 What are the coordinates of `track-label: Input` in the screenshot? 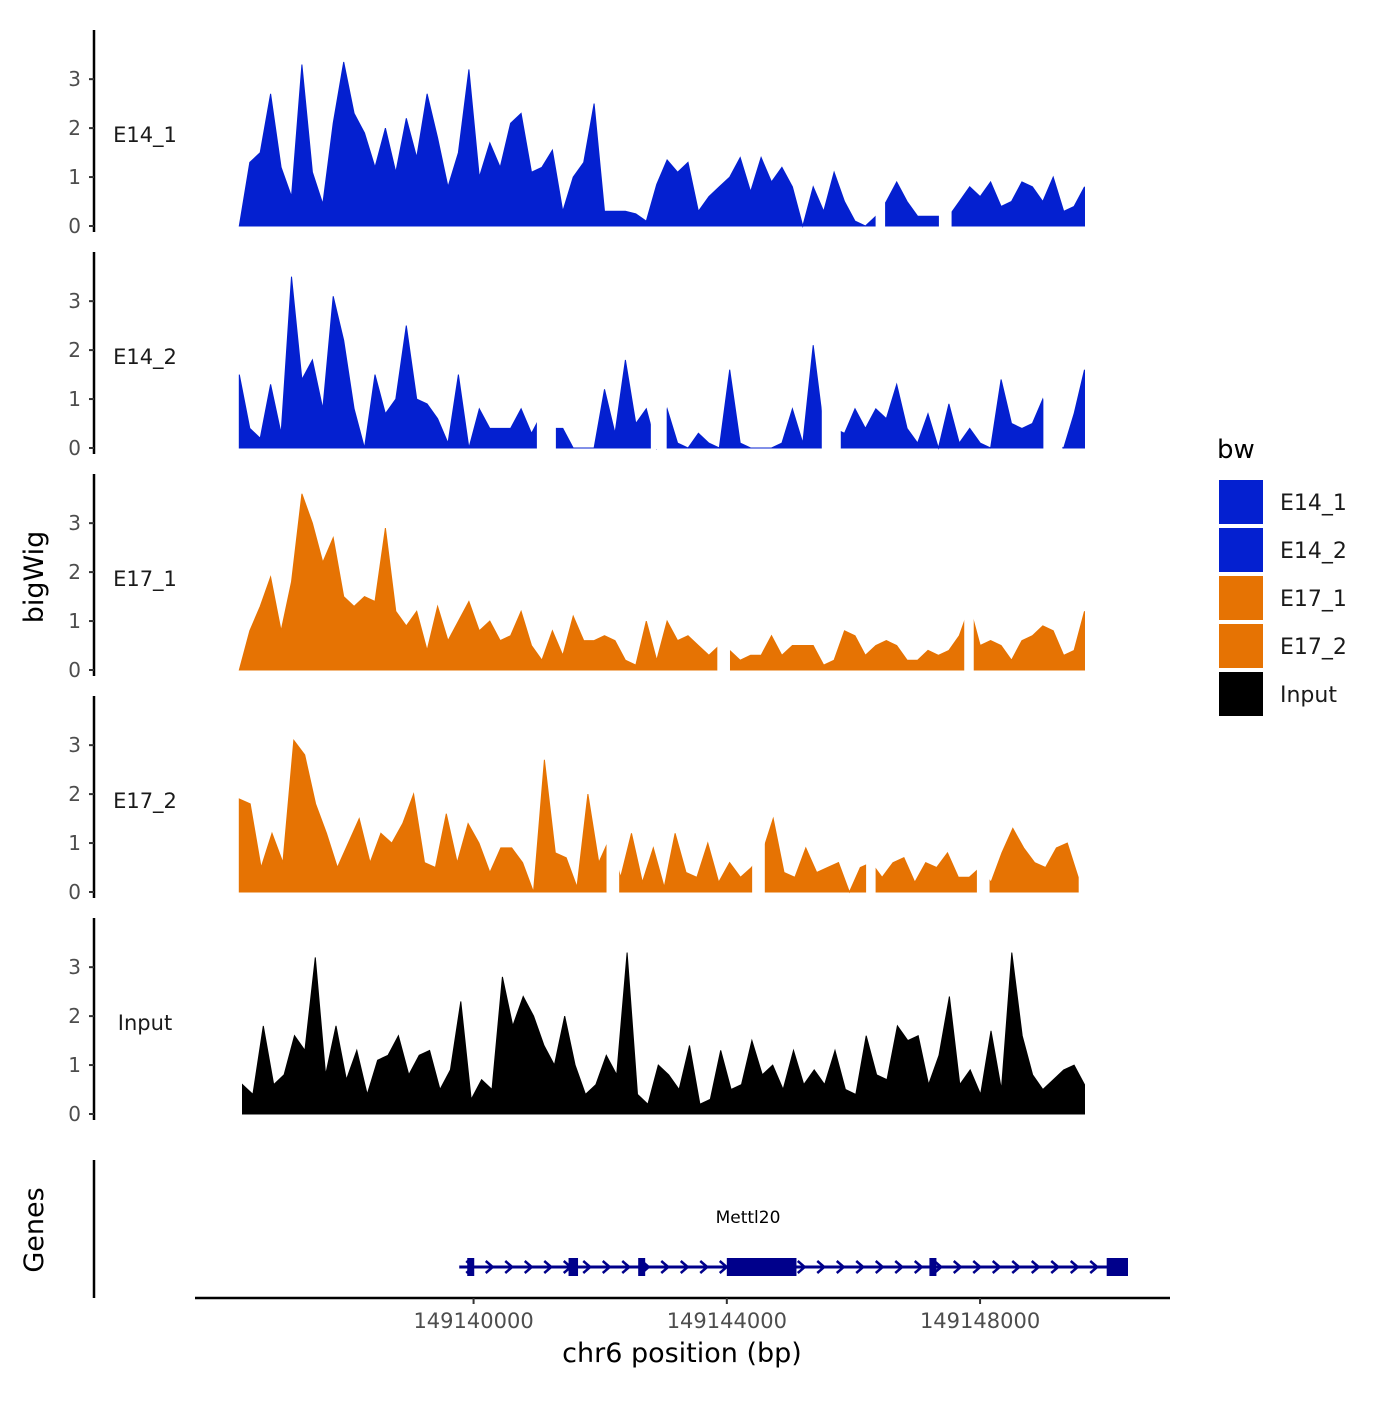 It's located at (145, 1023).